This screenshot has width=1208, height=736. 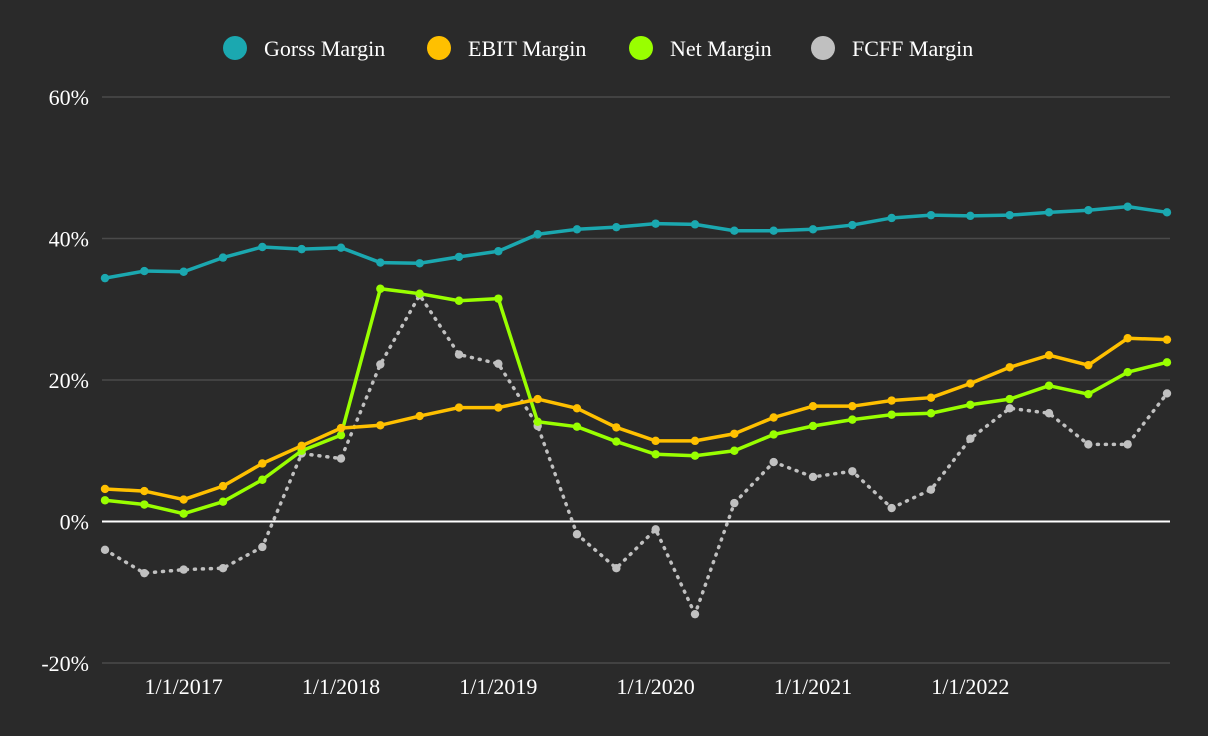 I want to click on x-tick-label: 1/1/2018, so click(x=341, y=686).